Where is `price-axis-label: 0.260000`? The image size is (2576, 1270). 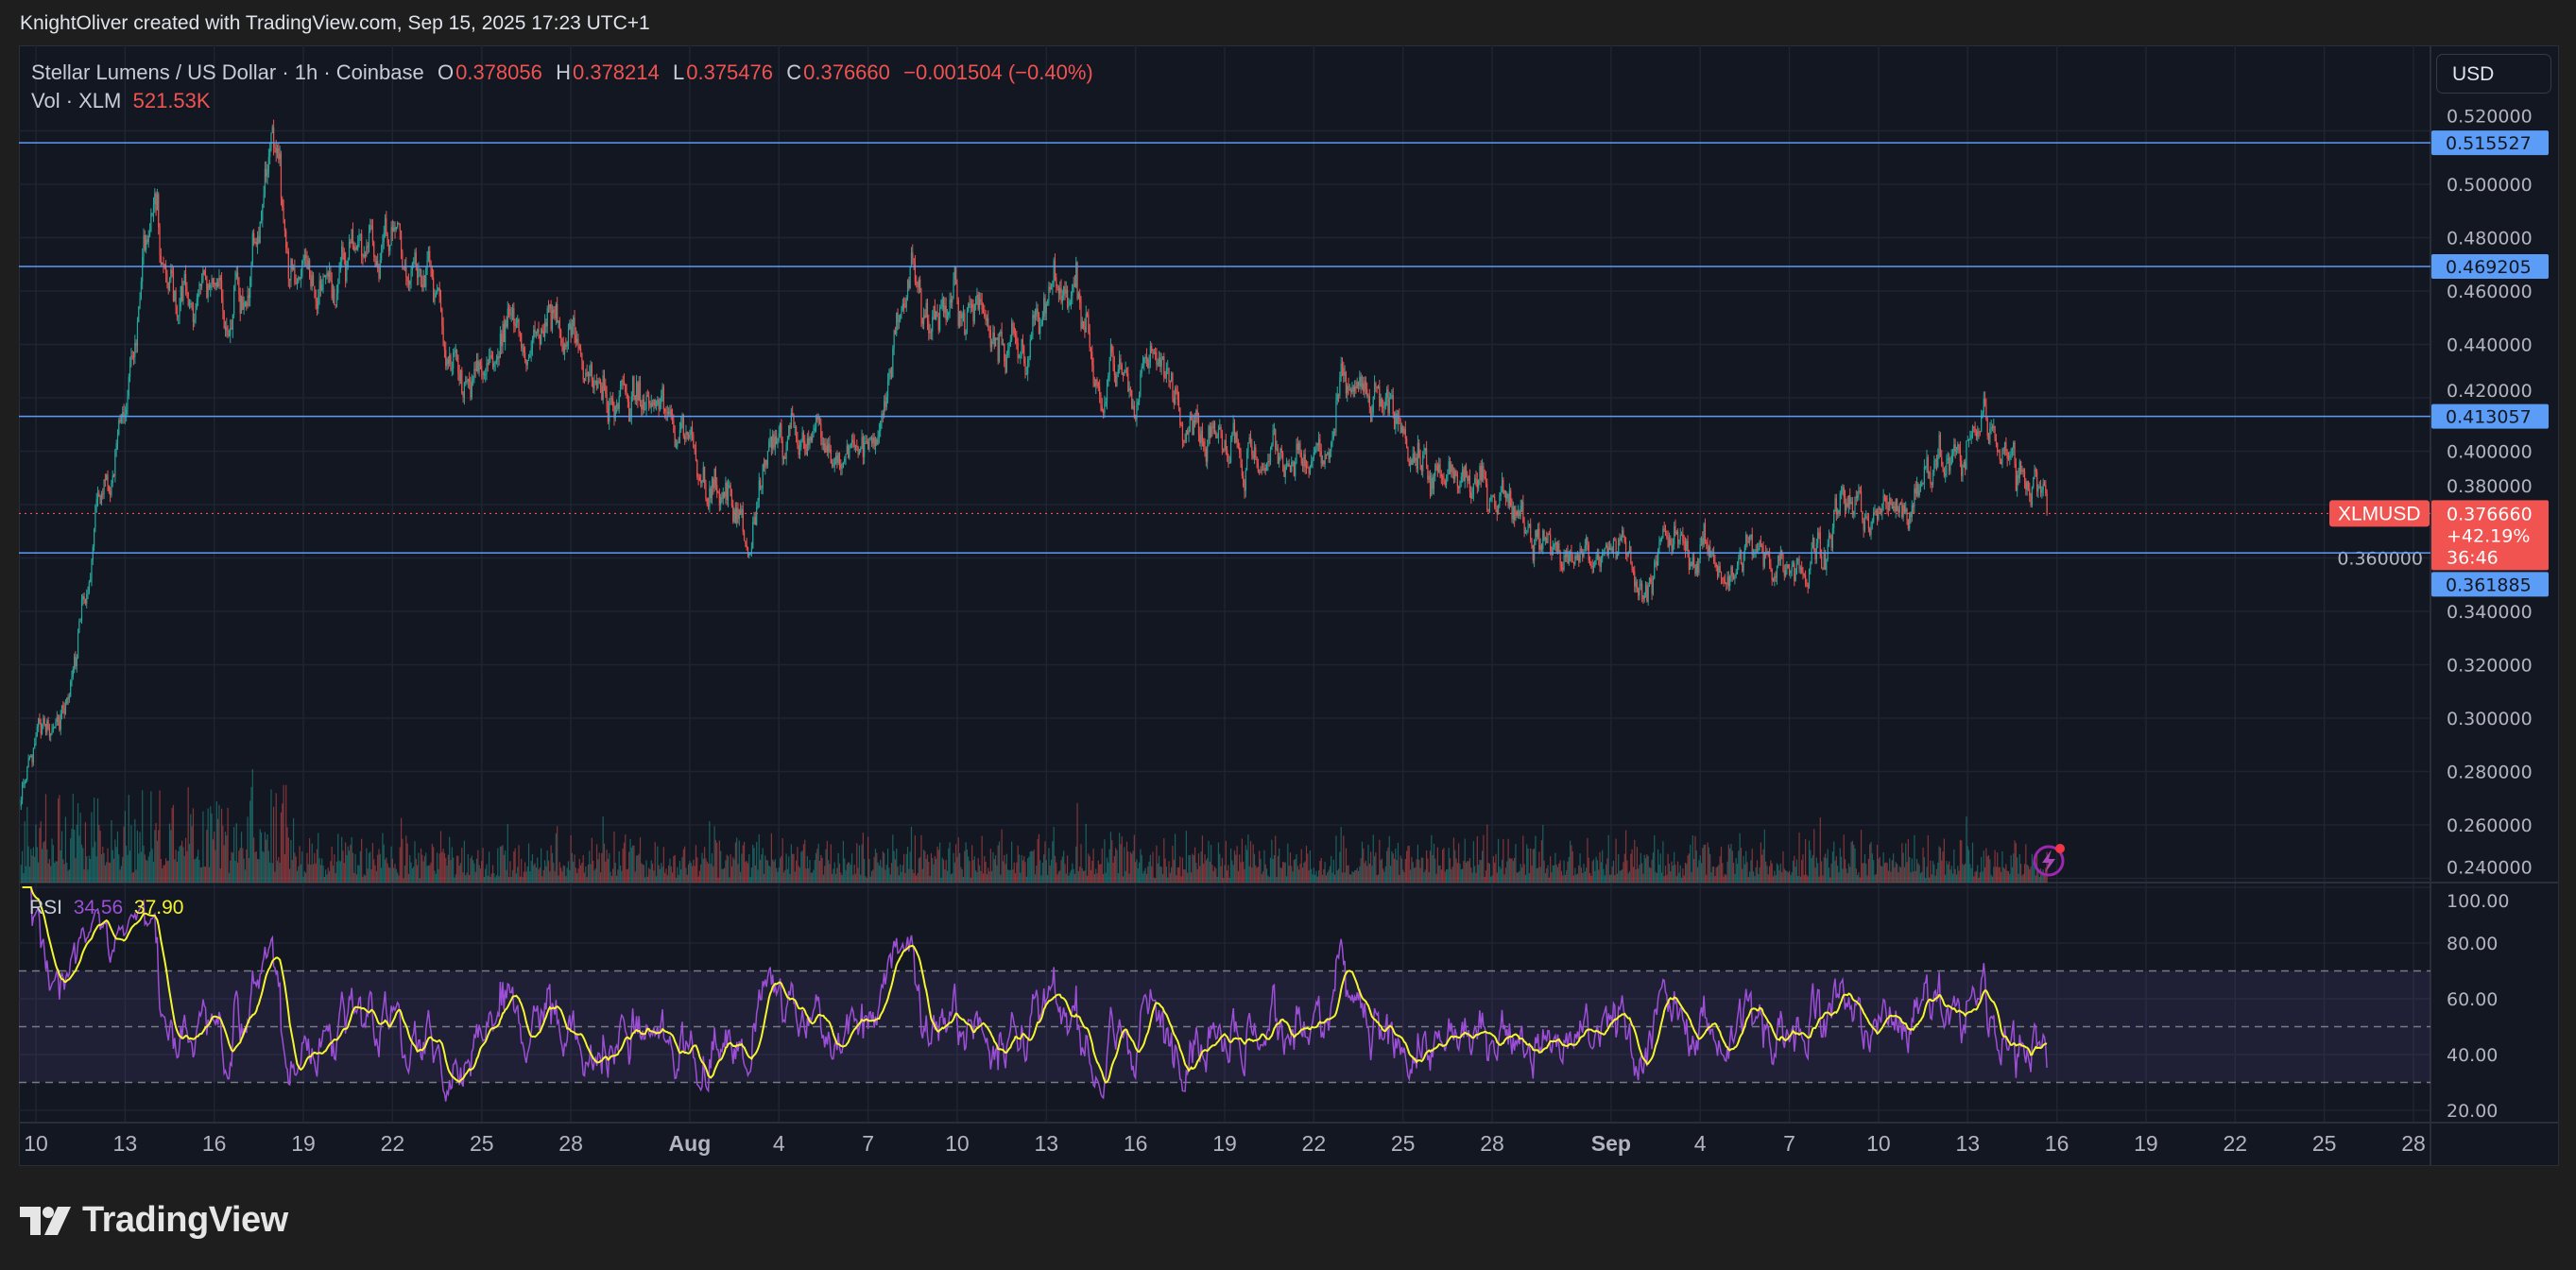
price-axis-label: 0.260000 is located at coordinates (2490, 825).